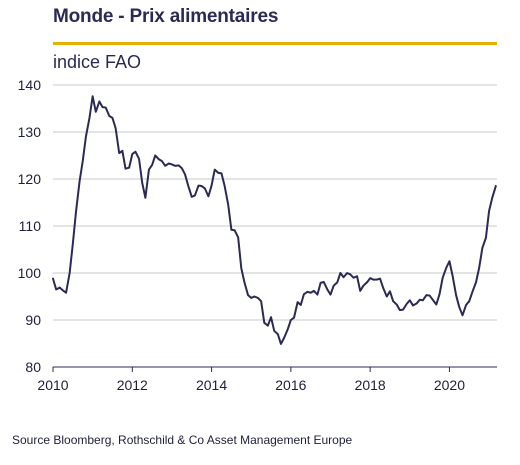 The image size is (520, 465). What do you see at coordinates (449, 385) in the screenshot?
I see `x-tick-label-2020: 2020` at bounding box center [449, 385].